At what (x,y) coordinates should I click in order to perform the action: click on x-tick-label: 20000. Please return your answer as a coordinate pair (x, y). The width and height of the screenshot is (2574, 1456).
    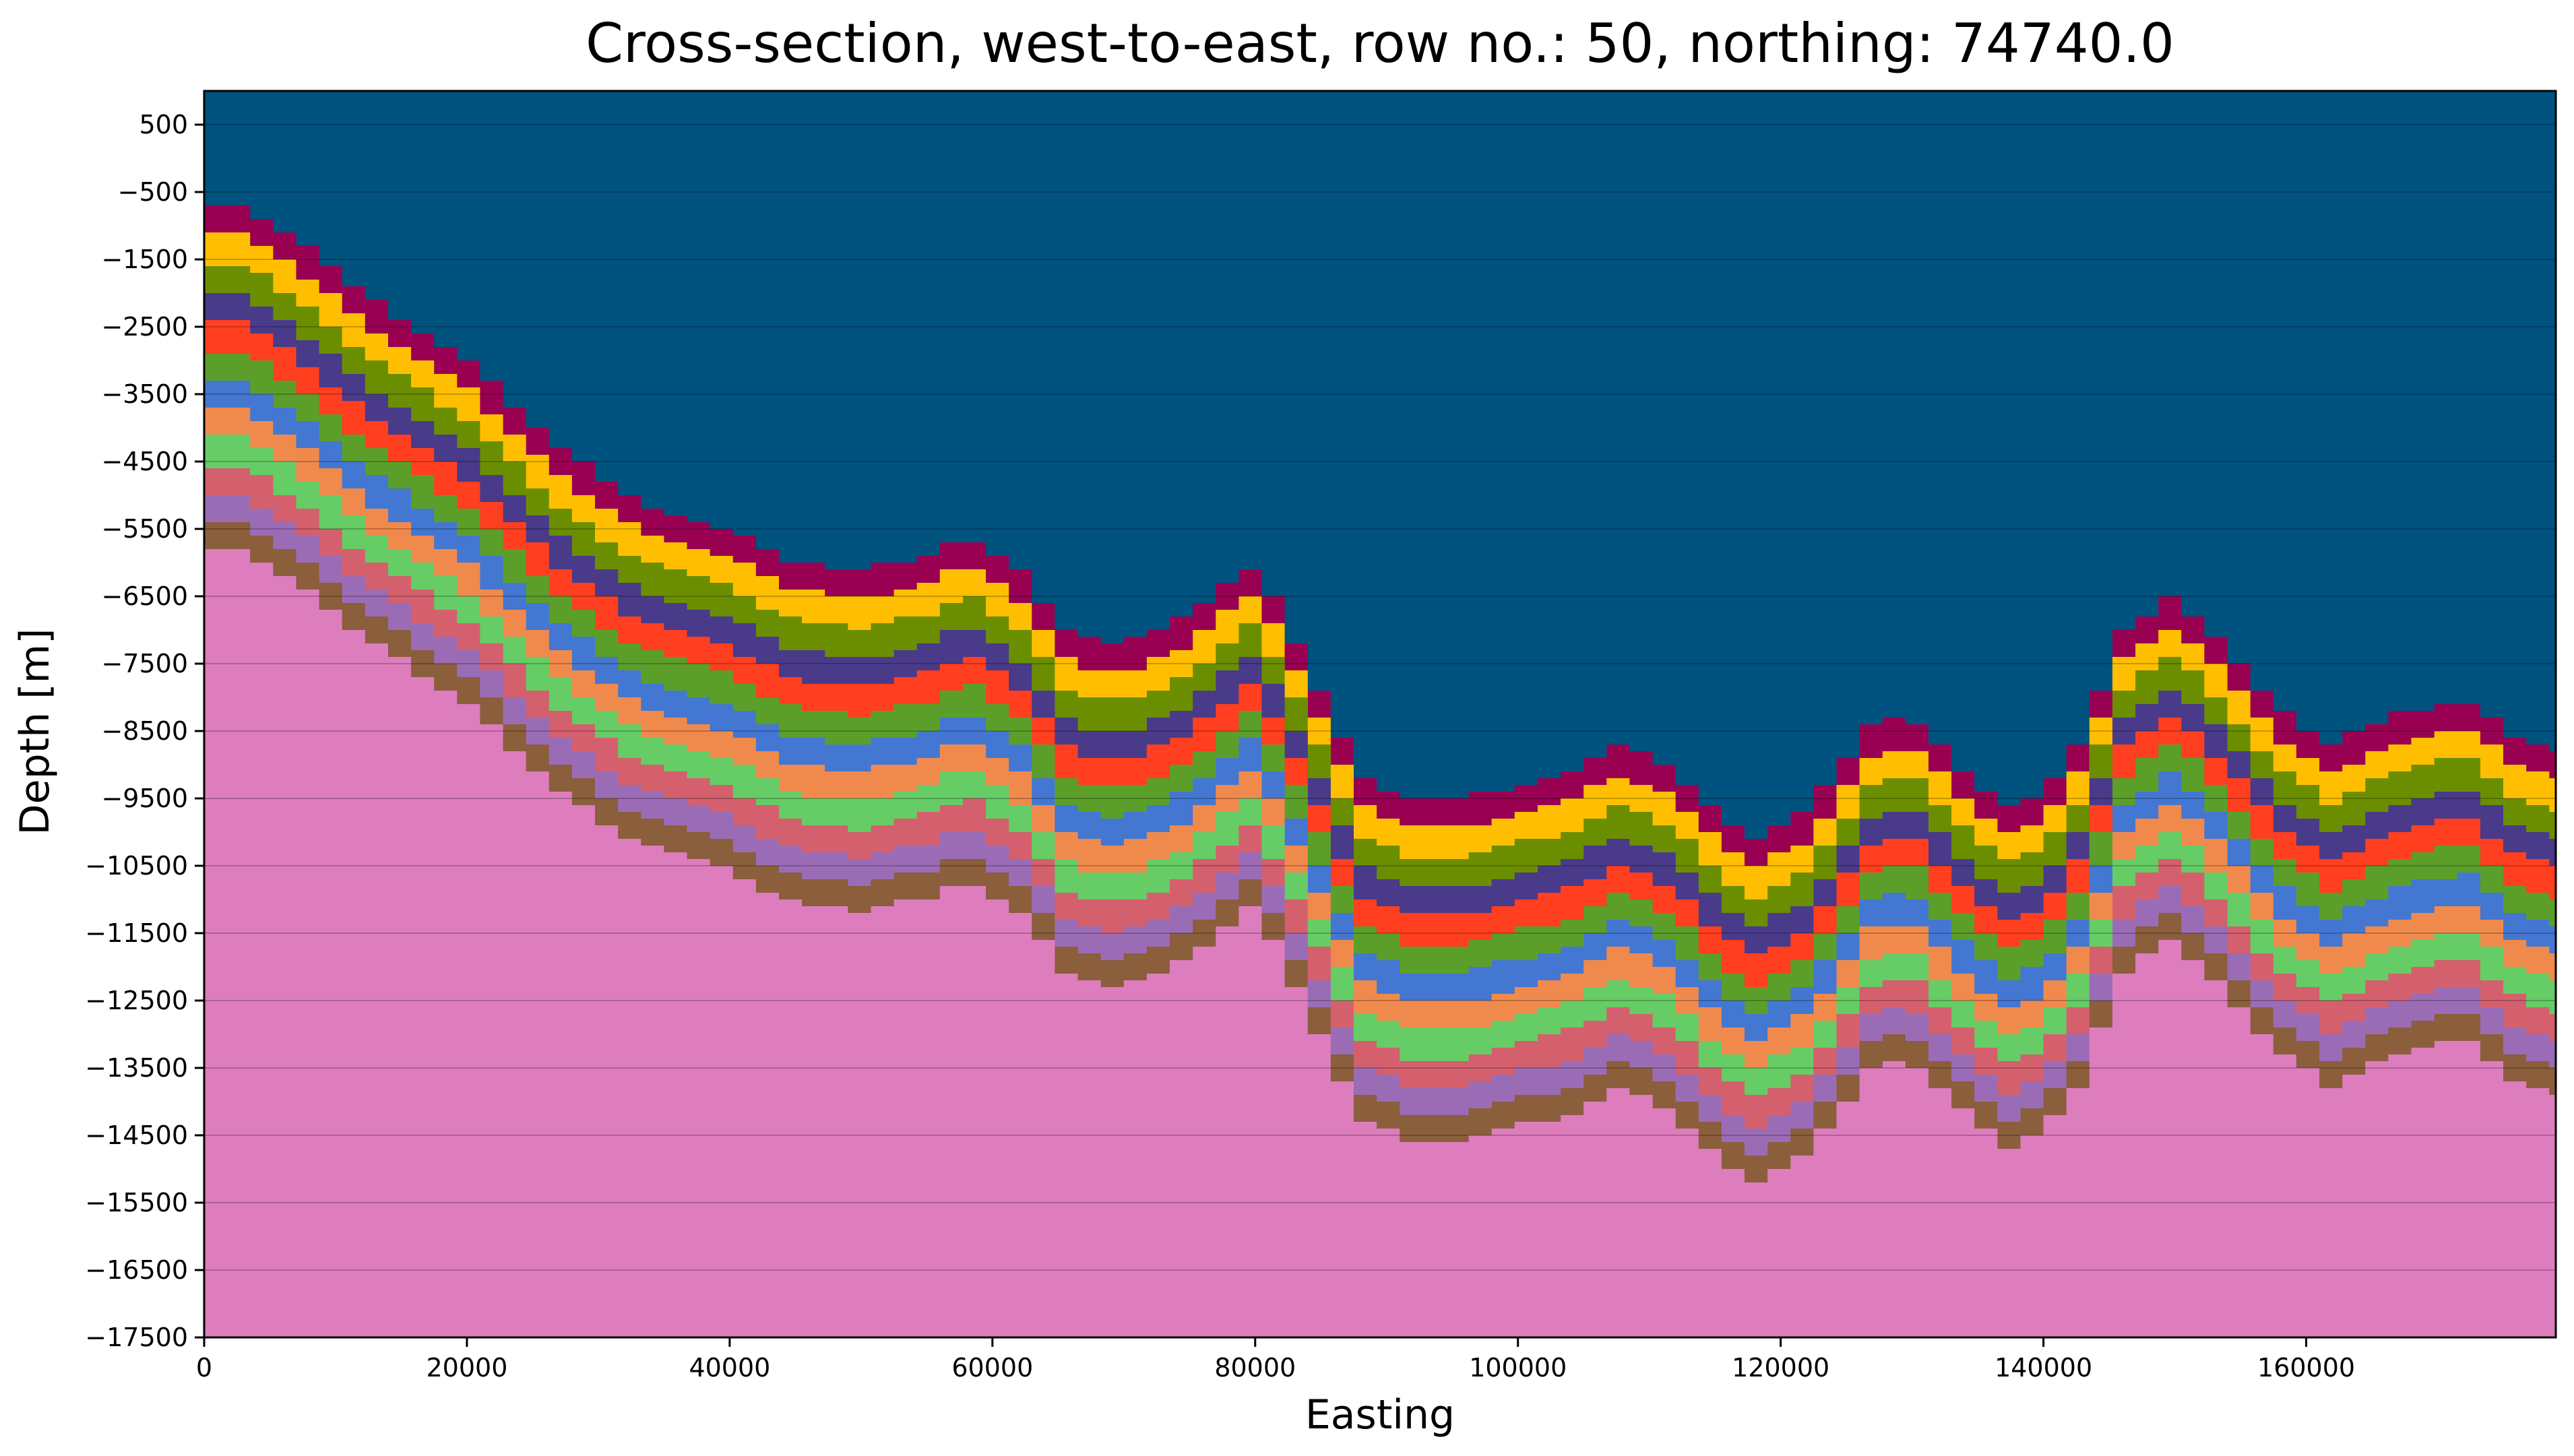
    Looking at the image, I should click on (466, 1368).